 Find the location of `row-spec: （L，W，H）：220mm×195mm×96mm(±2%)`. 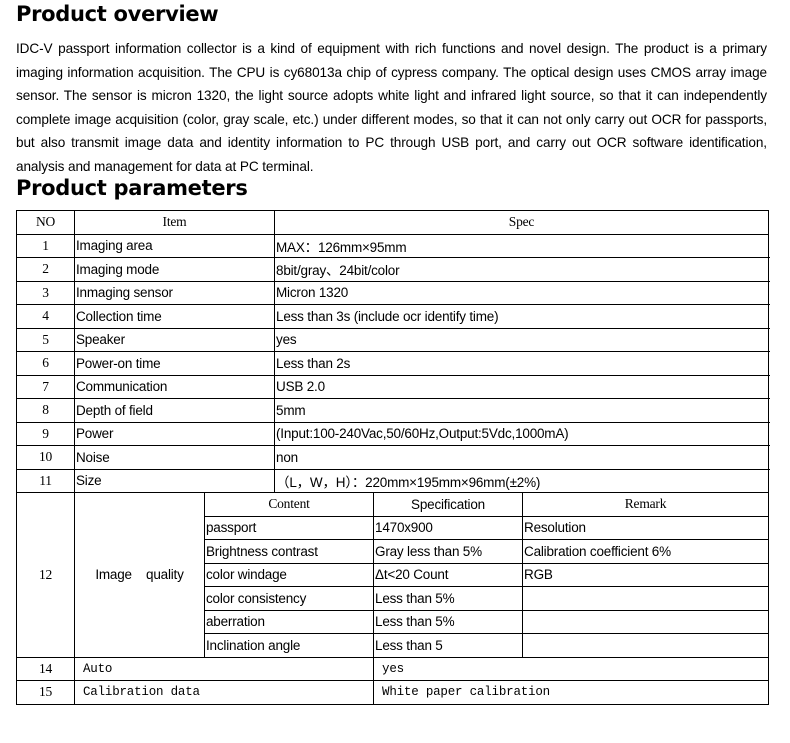

row-spec: （L，W，H）：220mm×195mm×96mm(±2%) is located at coordinates (522, 480).